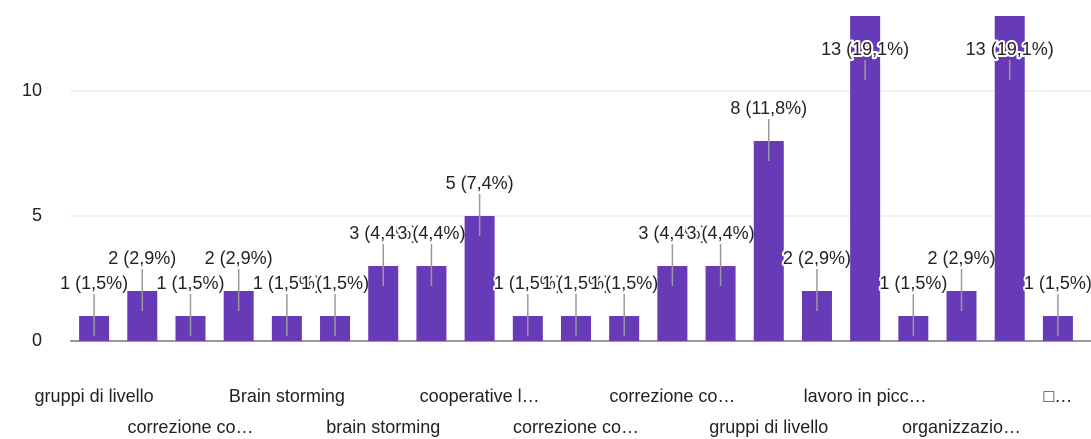  I want to click on x-tick-label: brain storming, so click(383, 427).